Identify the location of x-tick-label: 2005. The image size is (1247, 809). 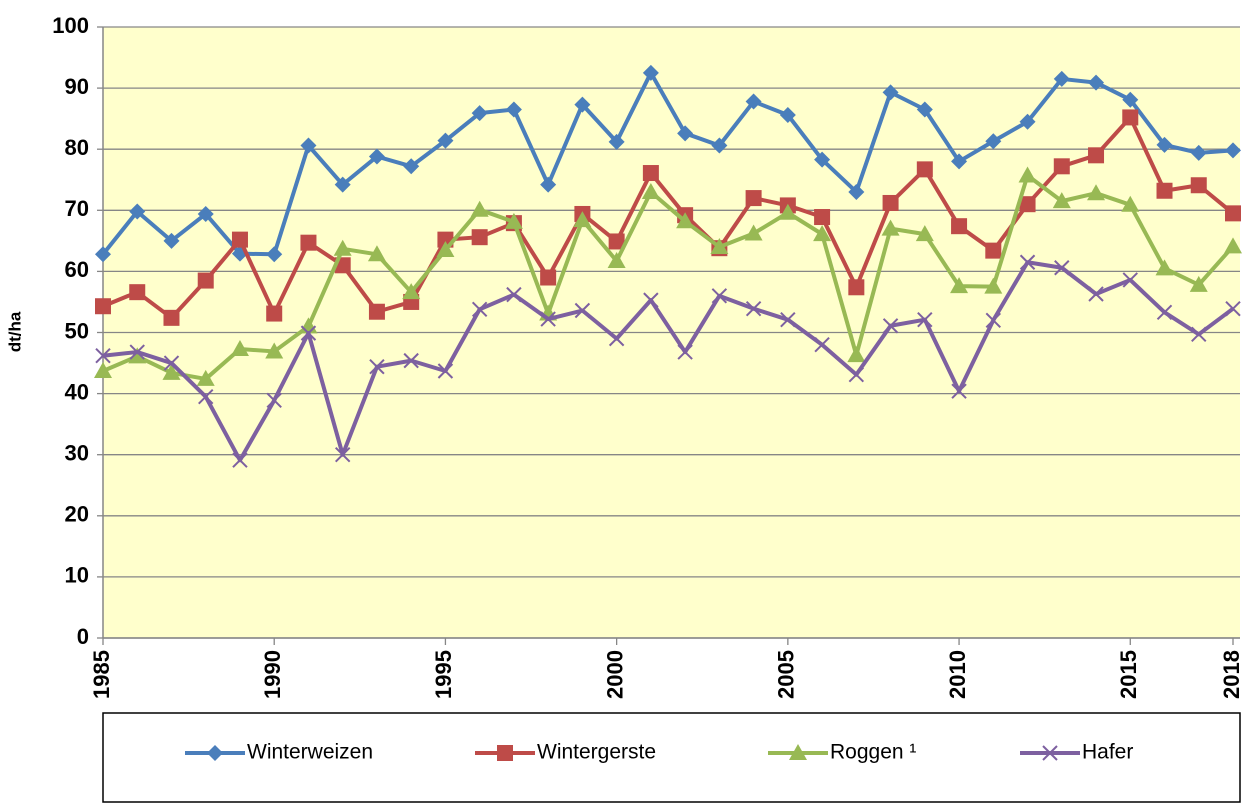
(786, 674).